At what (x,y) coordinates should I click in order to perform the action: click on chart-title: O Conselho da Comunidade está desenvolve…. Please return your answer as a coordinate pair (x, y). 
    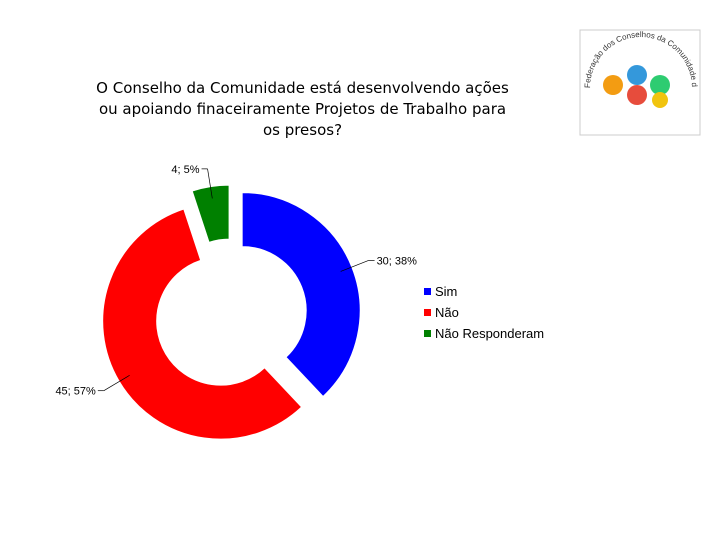
    Looking at the image, I should click on (302, 109).